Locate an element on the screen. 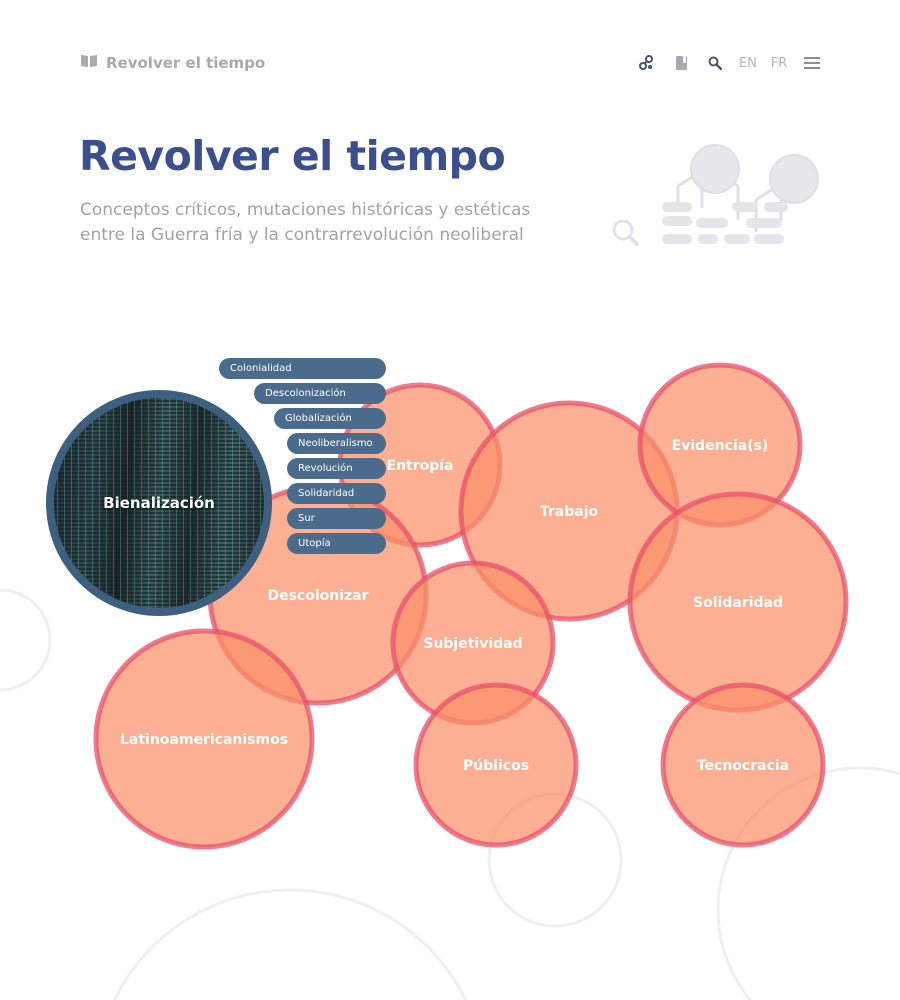 The image size is (900, 1000). page-title: Revolver el tiempo is located at coordinates (292, 156).